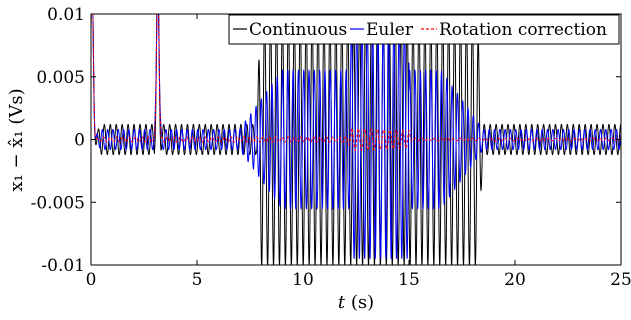 This screenshot has height=320, width=631. What do you see at coordinates (197, 280) in the screenshot?
I see `x-tick-label: 5` at bounding box center [197, 280].